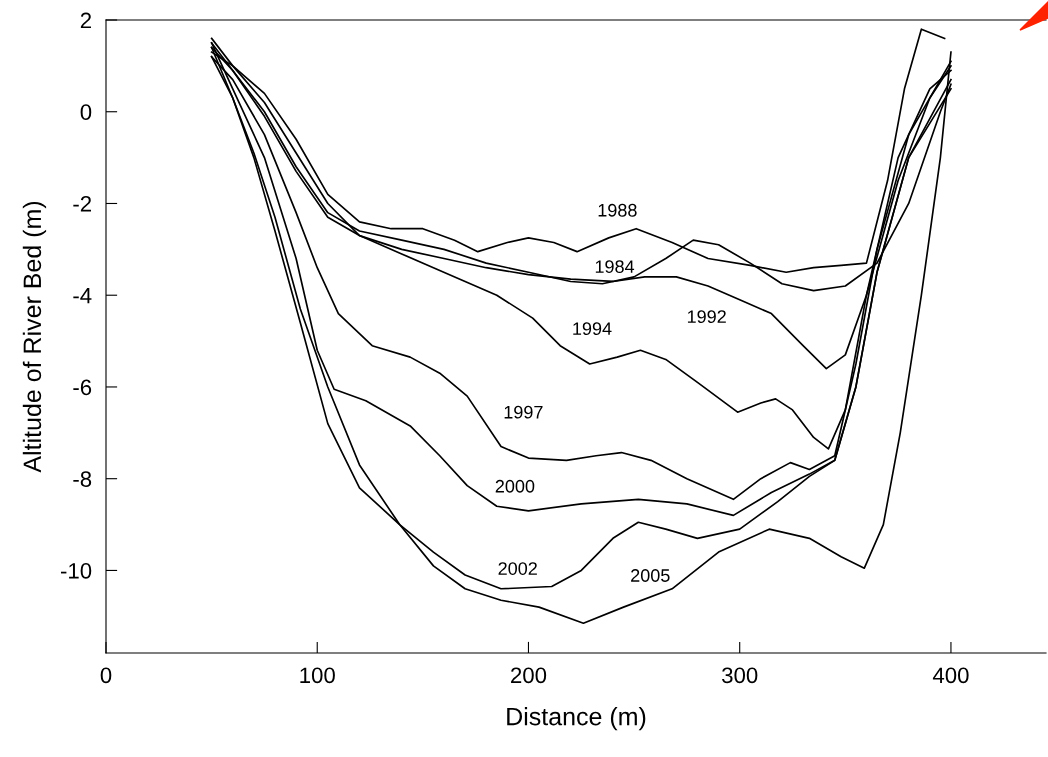 This screenshot has height=757, width=1048. What do you see at coordinates (106, 675) in the screenshot?
I see `x-tick-label: 0` at bounding box center [106, 675].